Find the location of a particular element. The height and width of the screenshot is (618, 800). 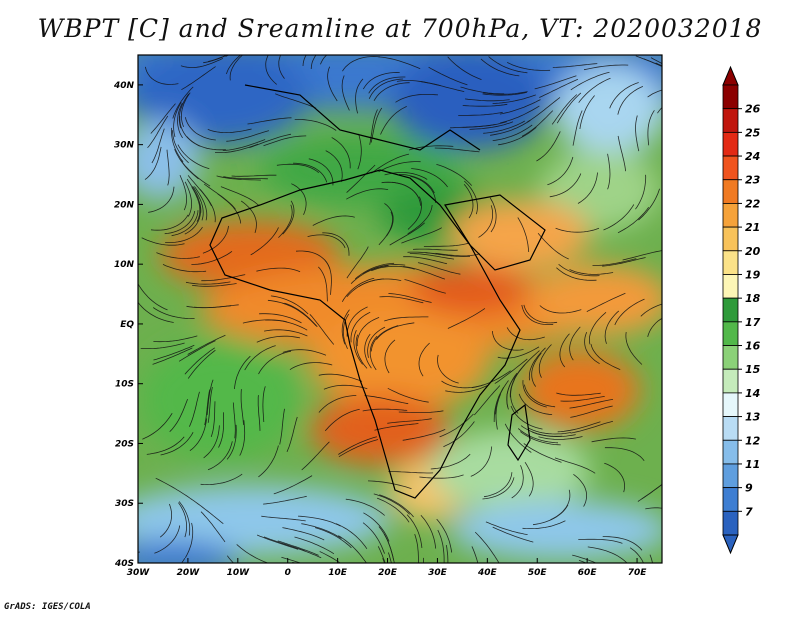

lat-tick-label: 40S is located at coordinates (124, 564).